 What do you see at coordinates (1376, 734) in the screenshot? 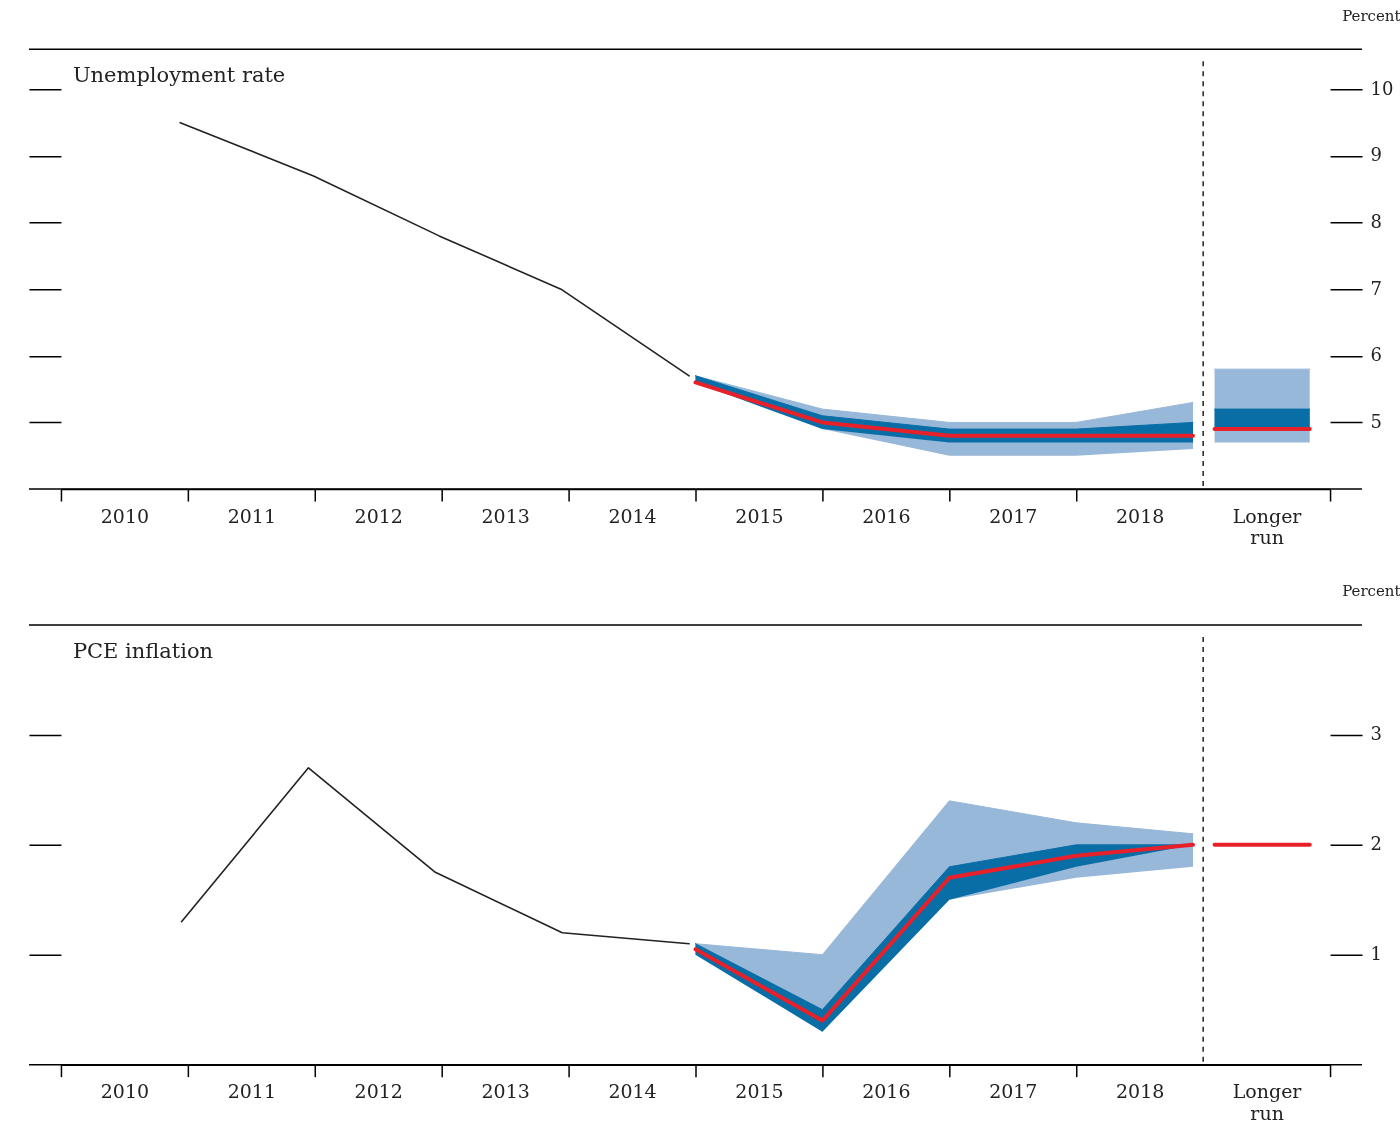
I see `y-tick-label: 3` at bounding box center [1376, 734].